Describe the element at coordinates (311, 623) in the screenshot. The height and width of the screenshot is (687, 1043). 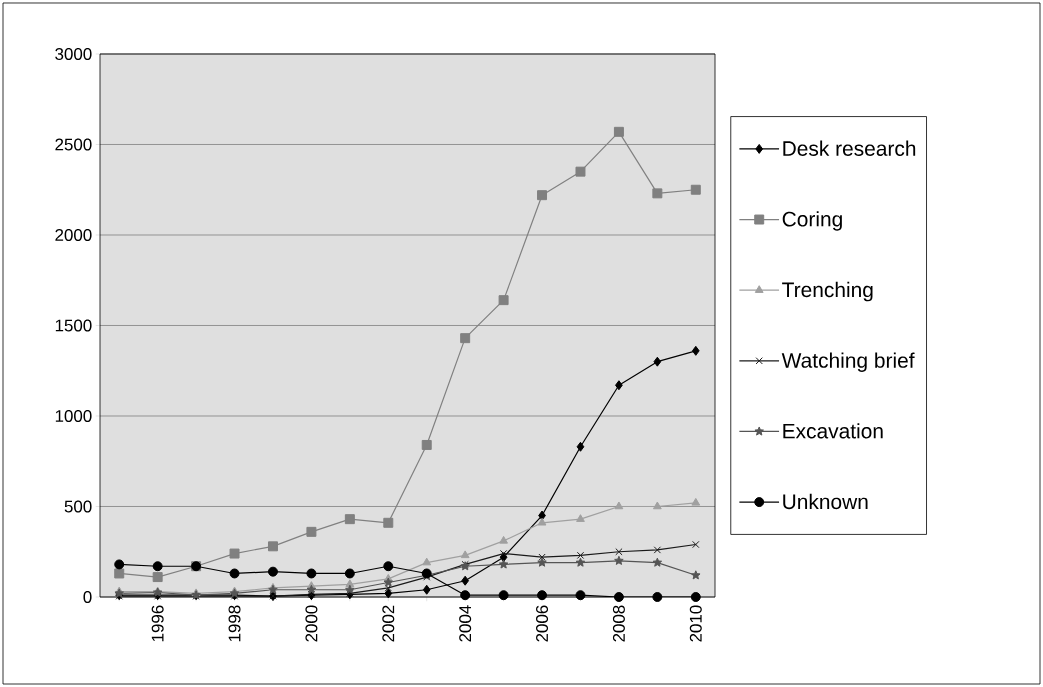
I see `x-tick-label: 2000` at that location.